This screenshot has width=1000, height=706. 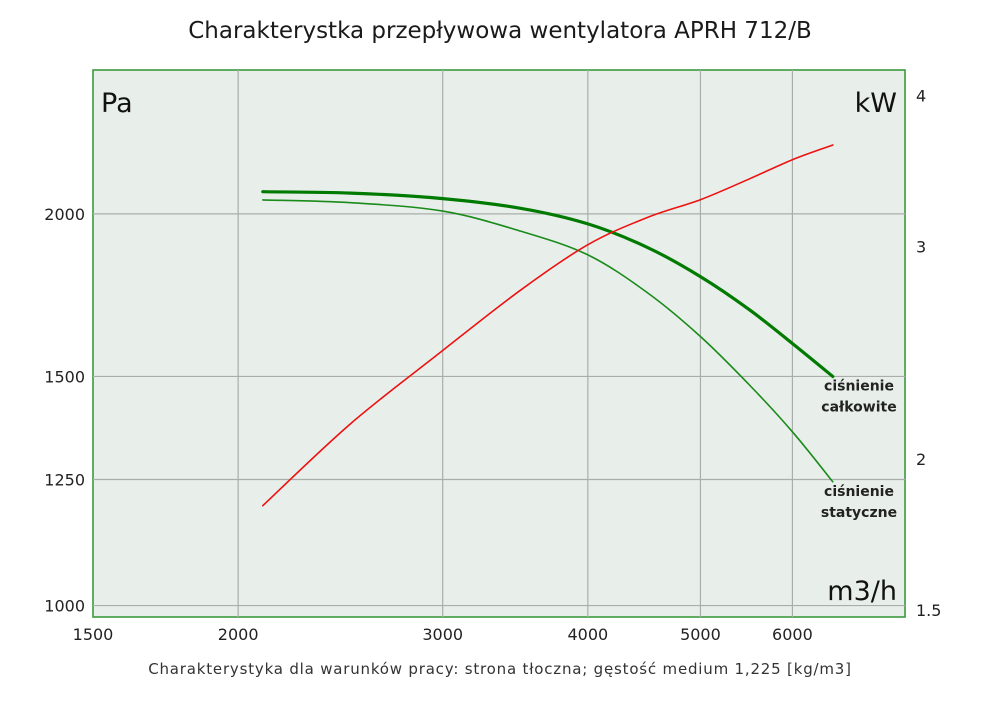 What do you see at coordinates (64, 479) in the screenshot?
I see `y-left-tick-label: 1250` at bounding box center [64, 479].